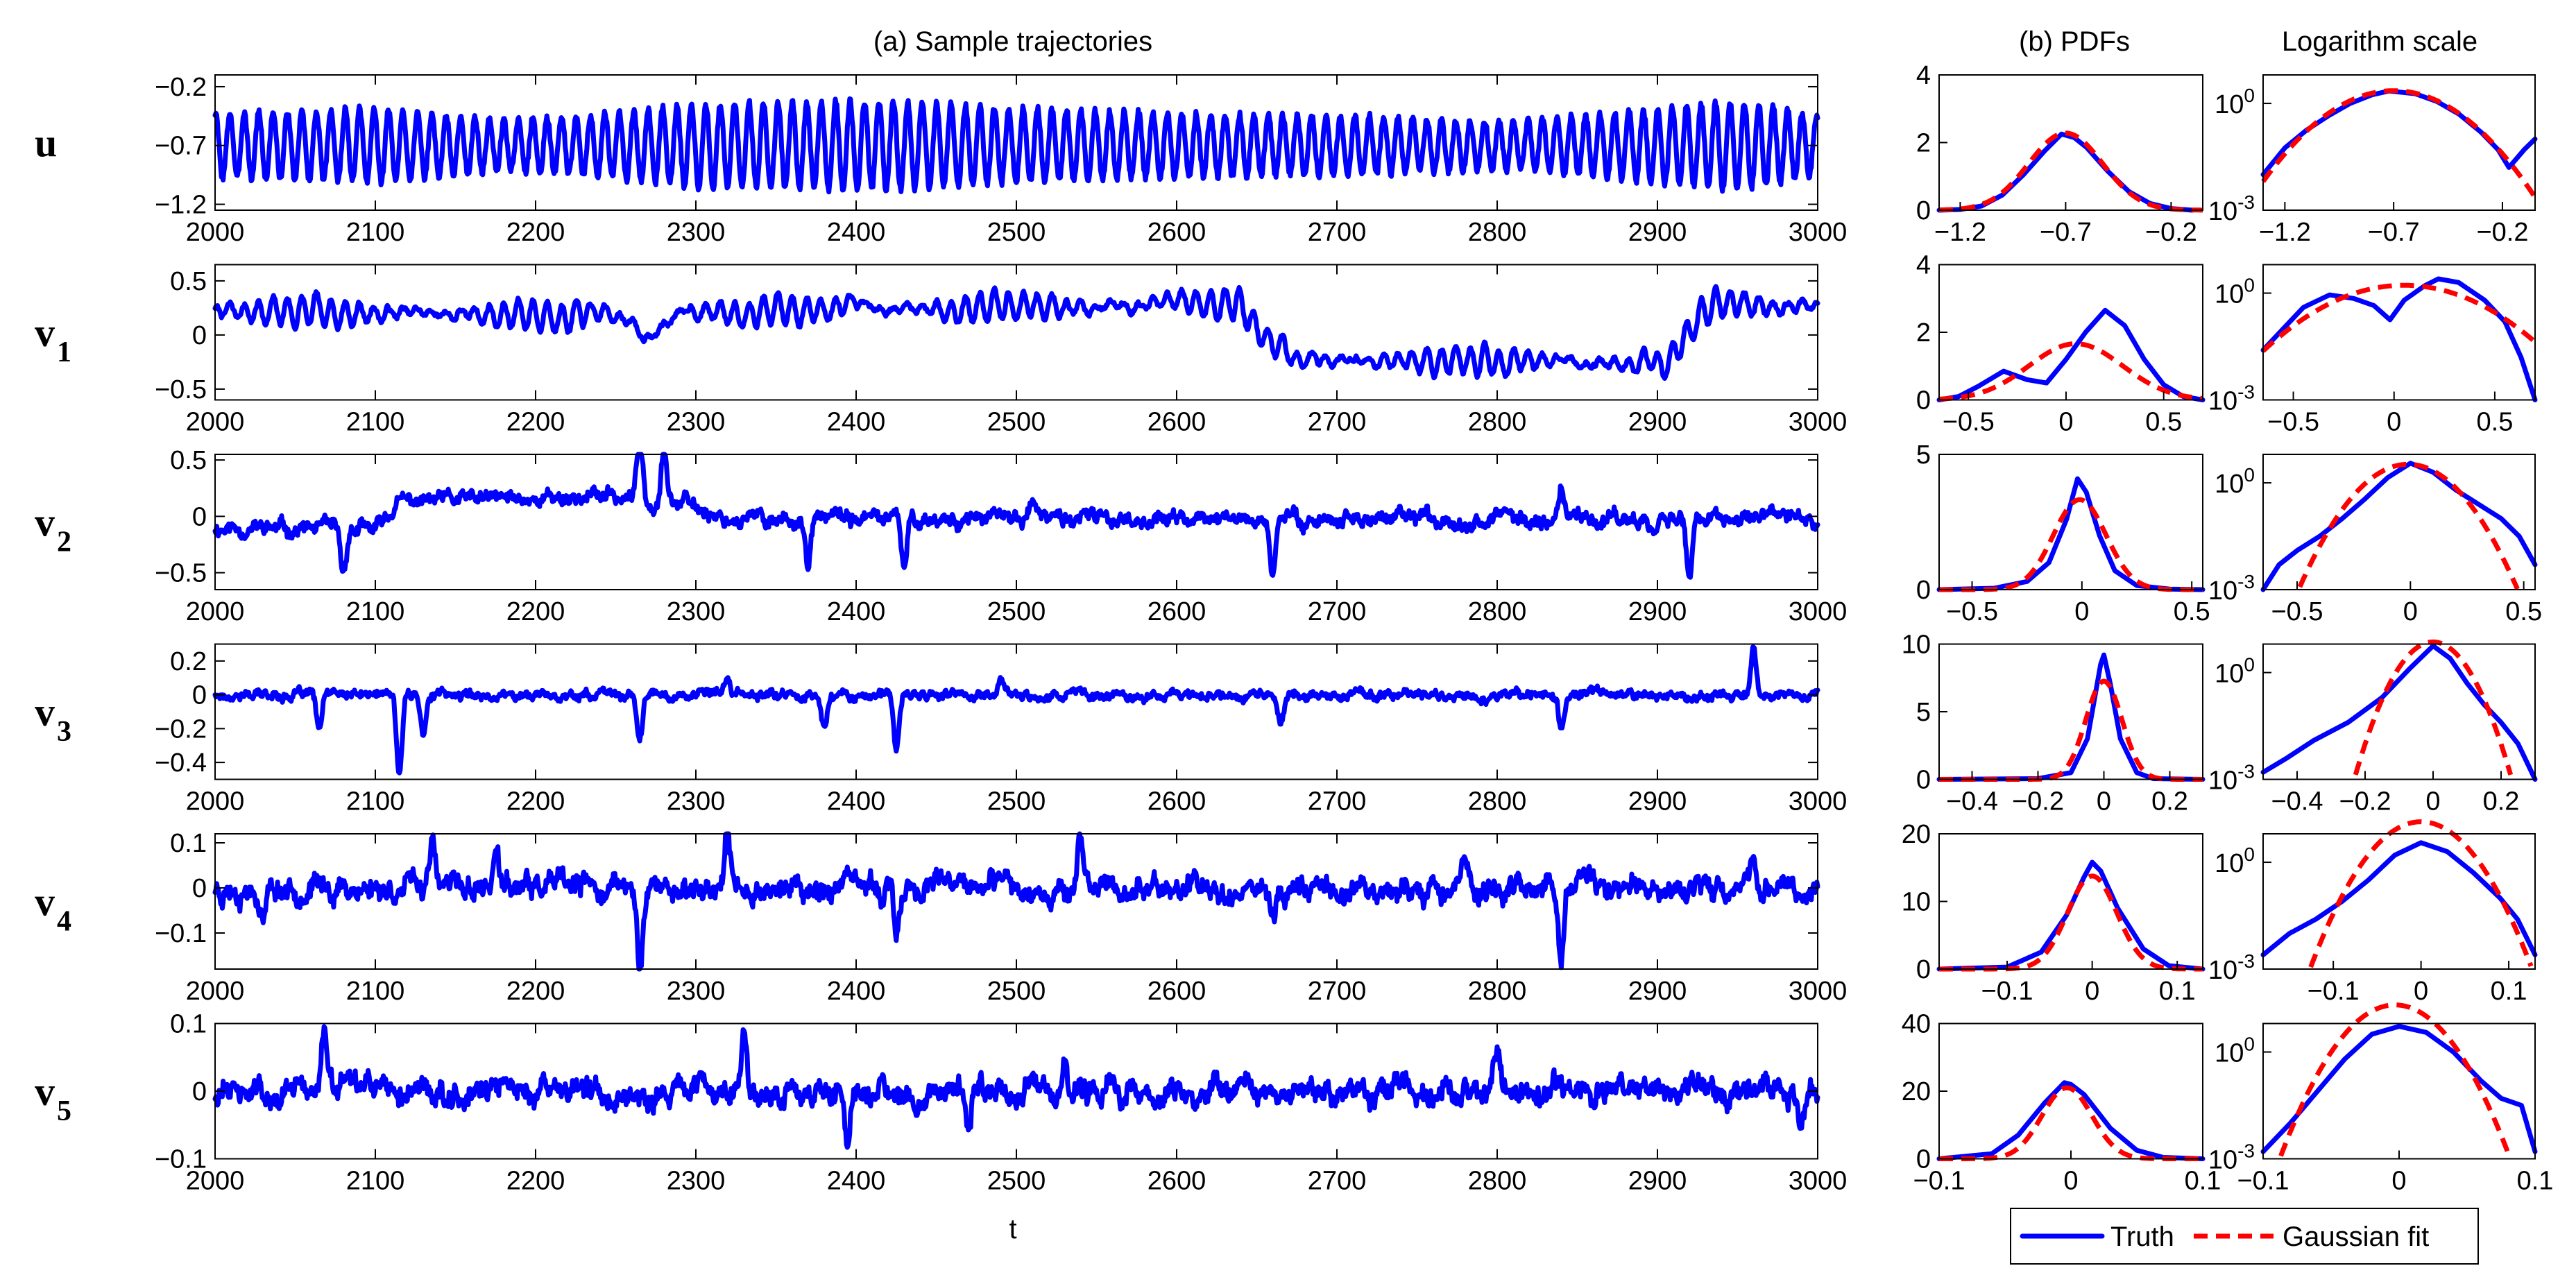  I want to click on pdf-plot: −0.5 0 0.5 0 5, so click(2063, 533).